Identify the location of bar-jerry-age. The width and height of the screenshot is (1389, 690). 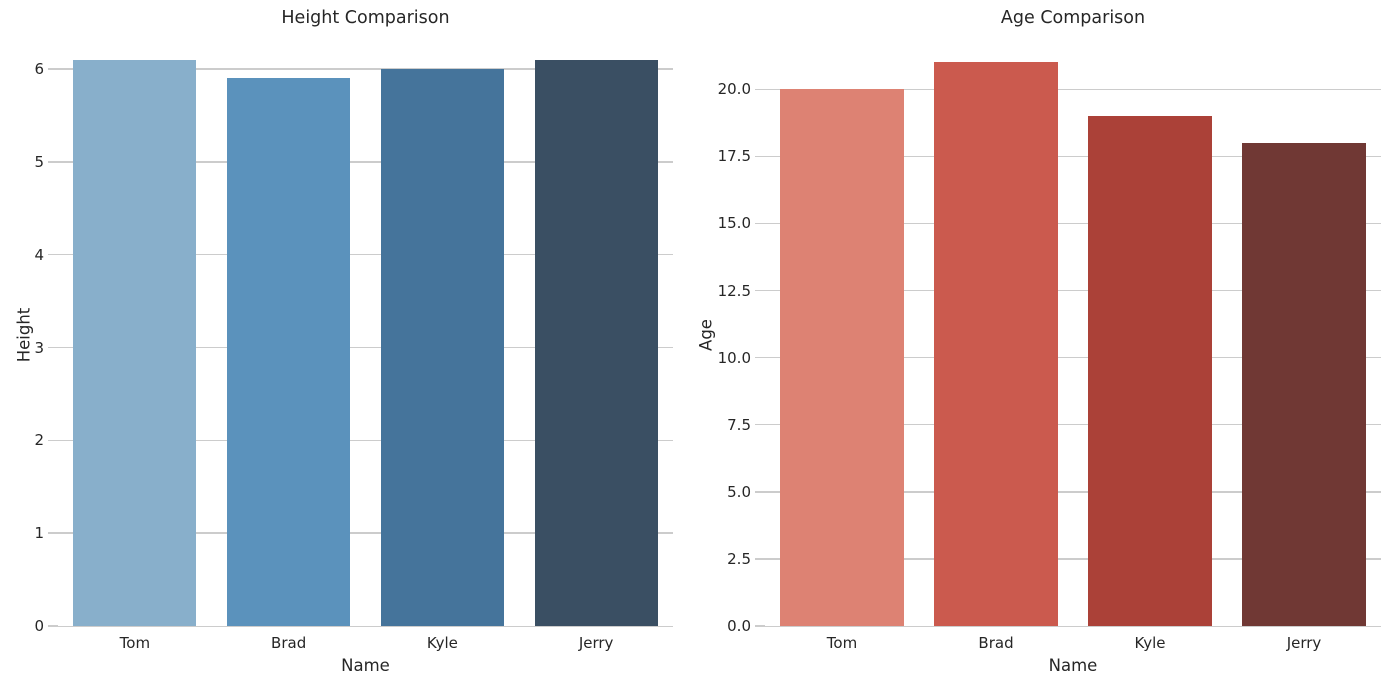
(1304, 384).